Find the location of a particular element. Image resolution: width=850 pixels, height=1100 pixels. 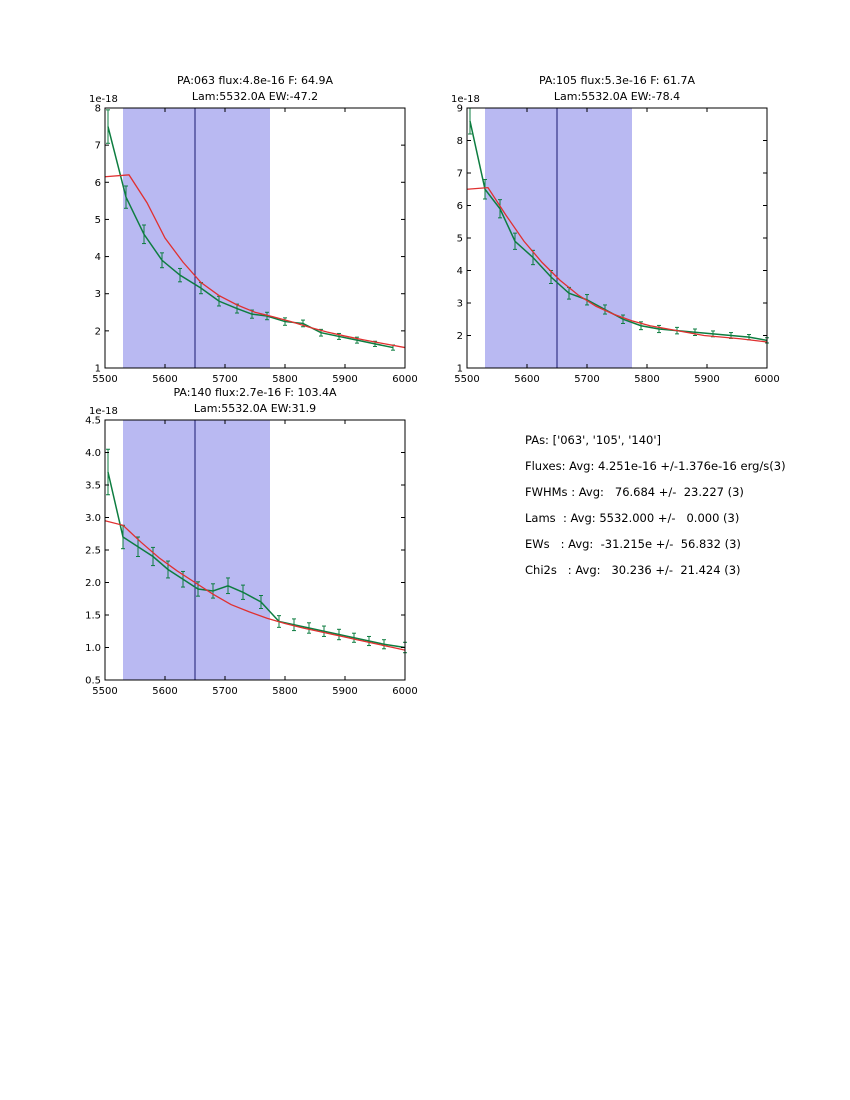

y-tick-label: 0.5 is located at coordinates (93, 681).